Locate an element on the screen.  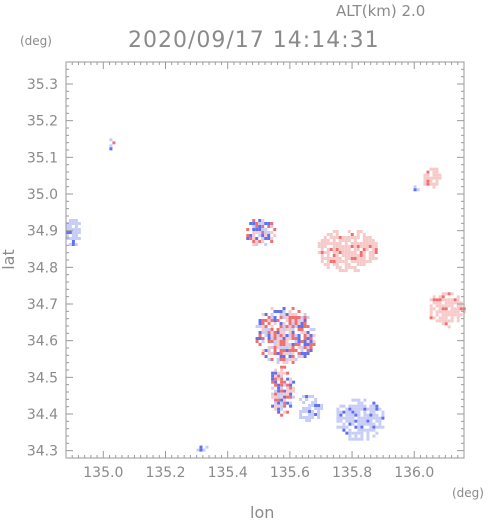
x-tick-label: 135.8 is located at coordinates (352, 473).